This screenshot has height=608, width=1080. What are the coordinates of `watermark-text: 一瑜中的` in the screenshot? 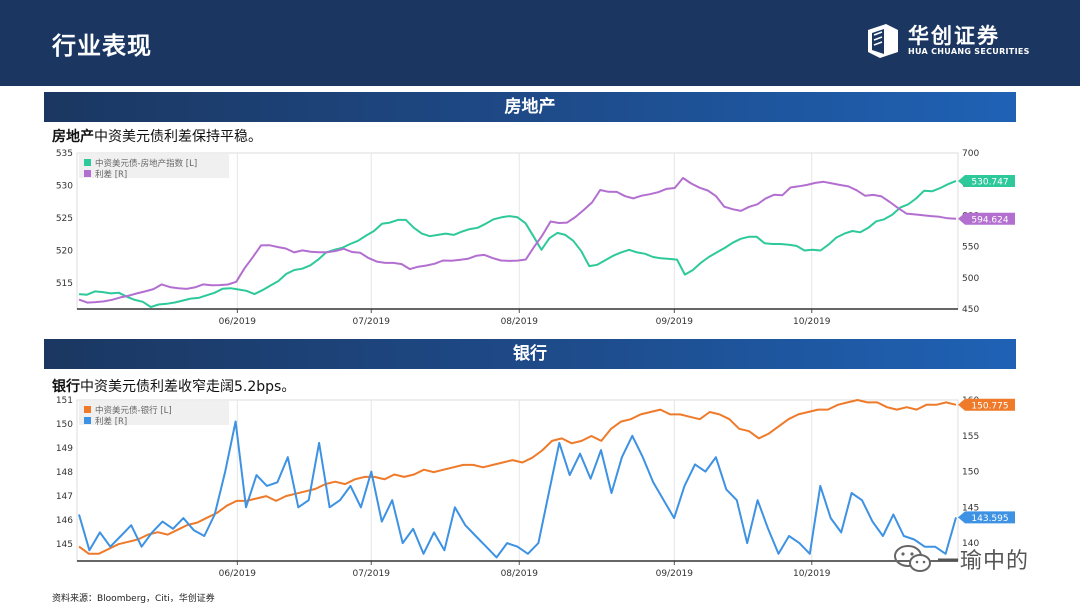 It's located at (983, 561).